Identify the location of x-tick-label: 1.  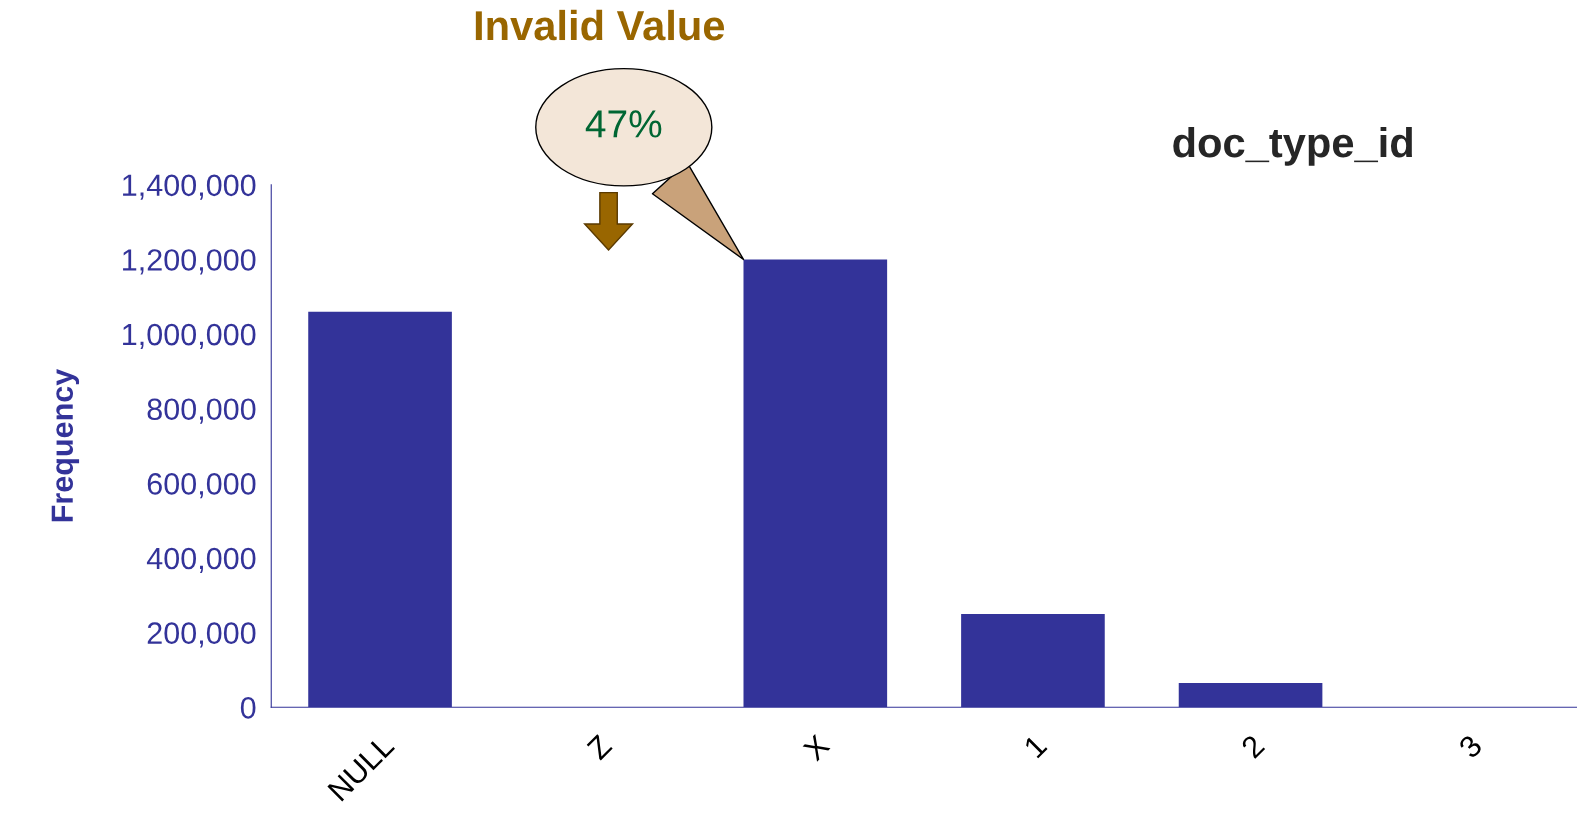
(1035, 746).